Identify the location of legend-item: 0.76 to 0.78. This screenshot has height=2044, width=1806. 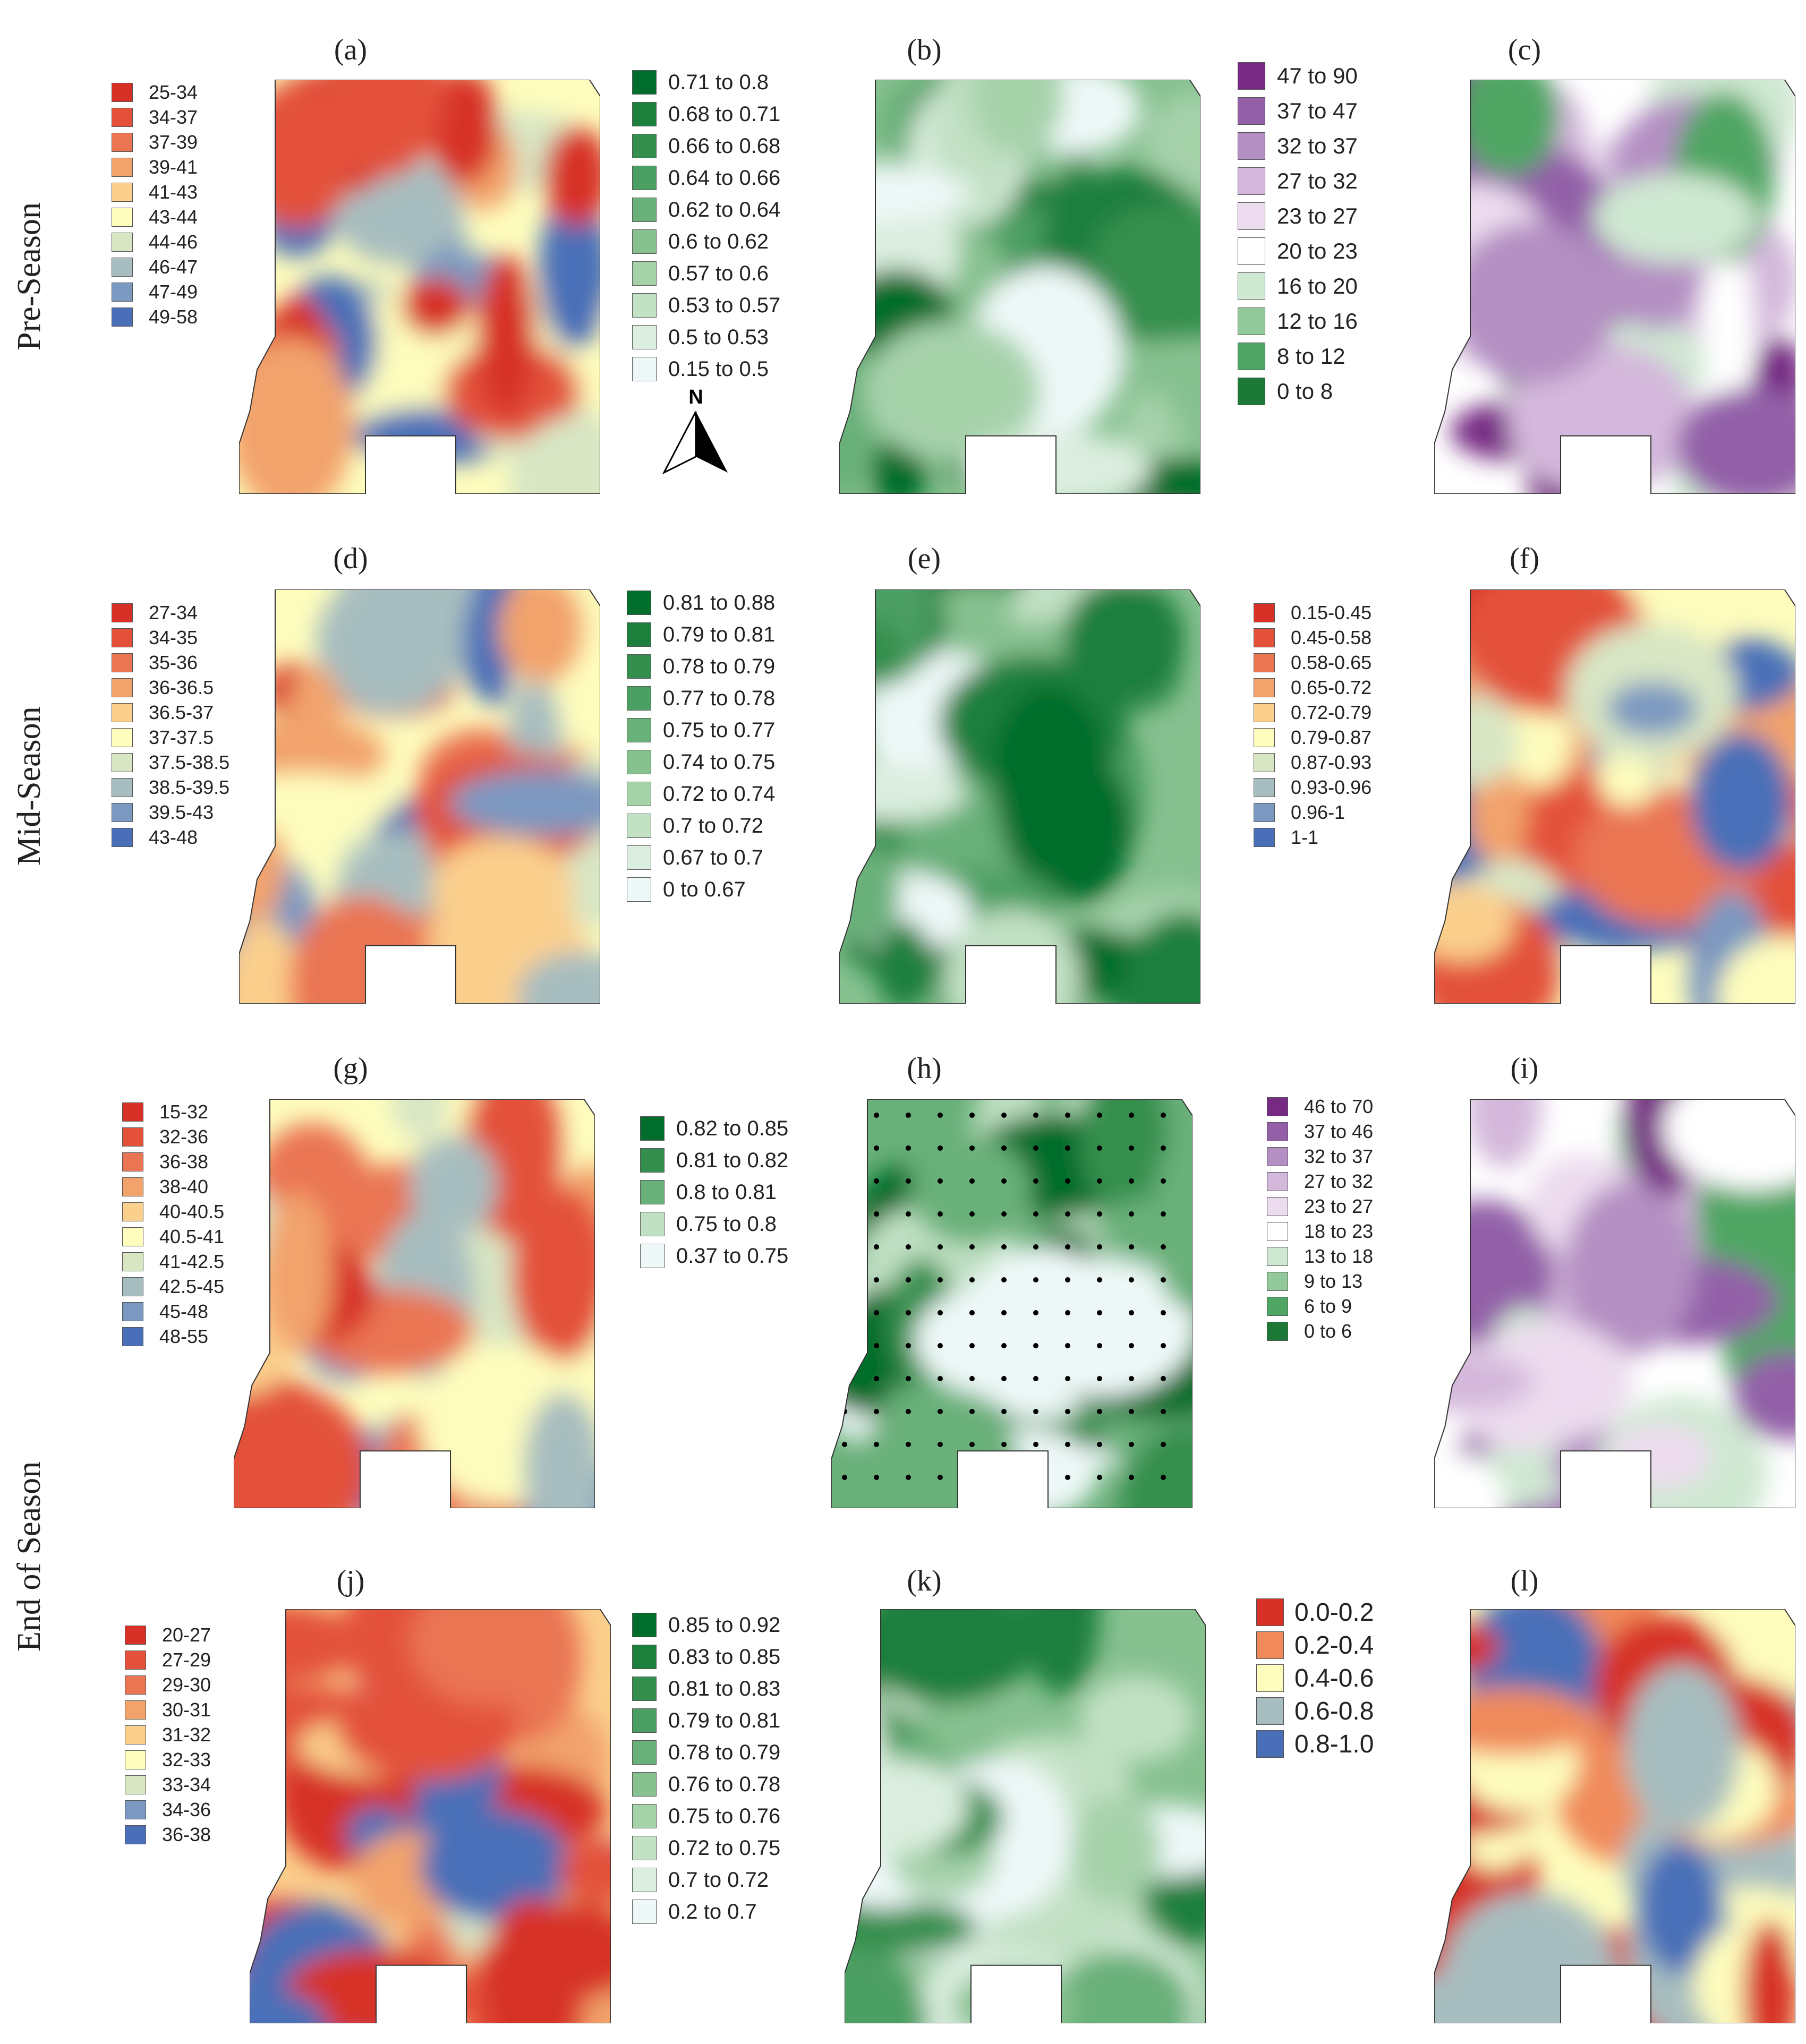
(706, 1784).